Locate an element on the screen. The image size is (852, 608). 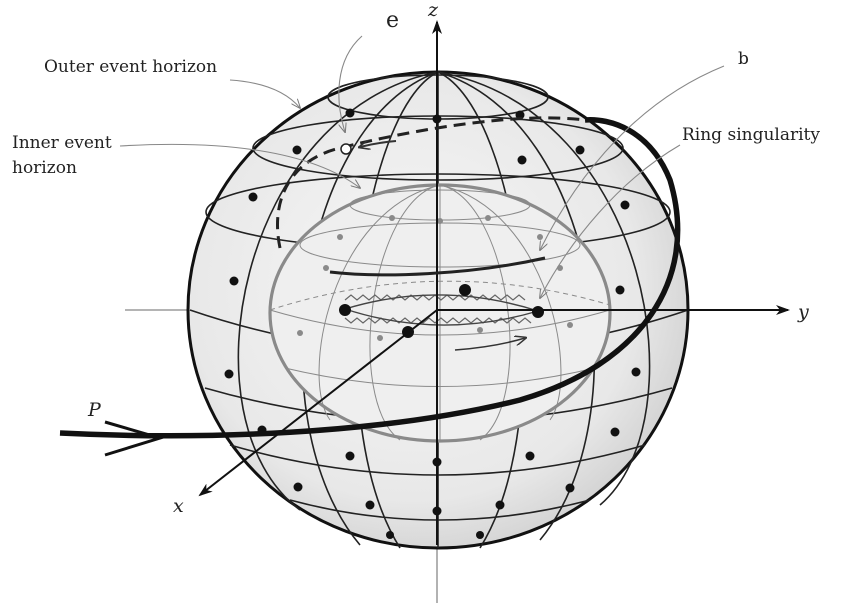
inner-grid-points is located at coordinates (435, 278).